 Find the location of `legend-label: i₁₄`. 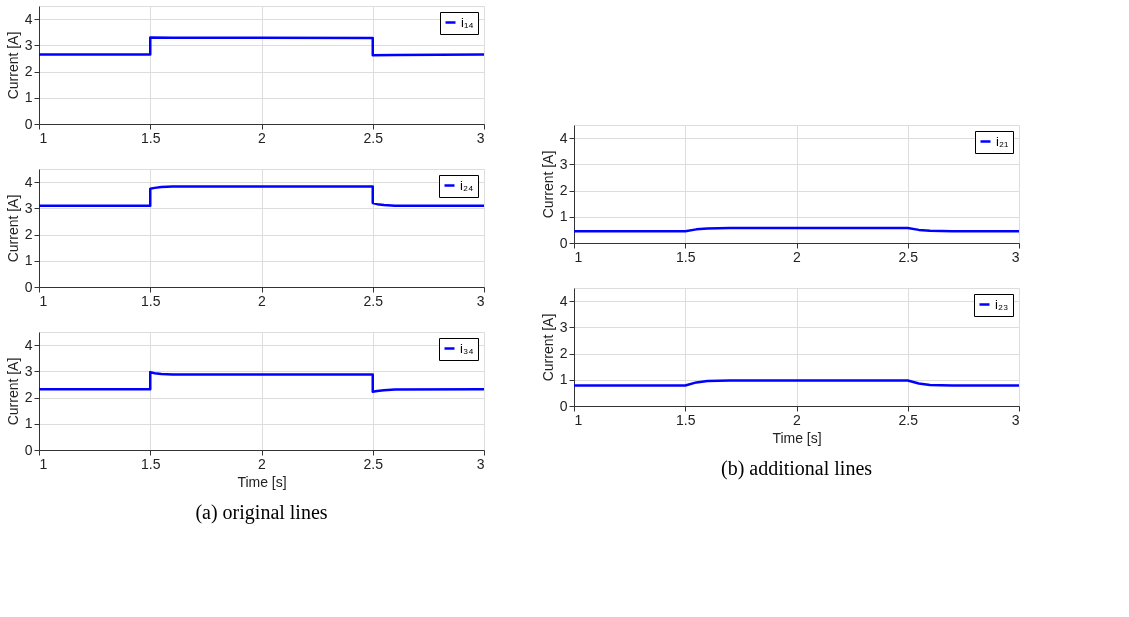

legend-label: i₁₄ is located at coordinates (467, 22).